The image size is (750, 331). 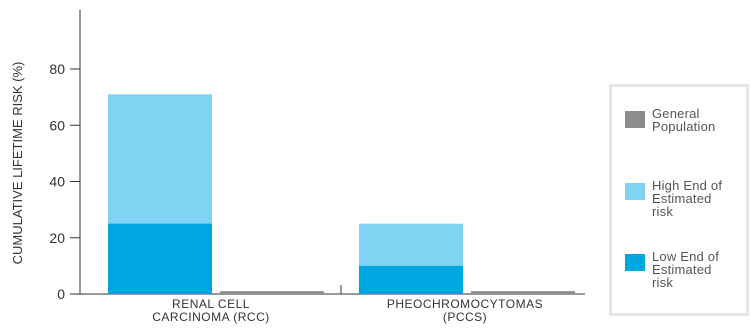 What do you see at coordinates (687, 185) in the screenshot?
I see `legend-label-line: High End of` at bounding box center [687, 185].